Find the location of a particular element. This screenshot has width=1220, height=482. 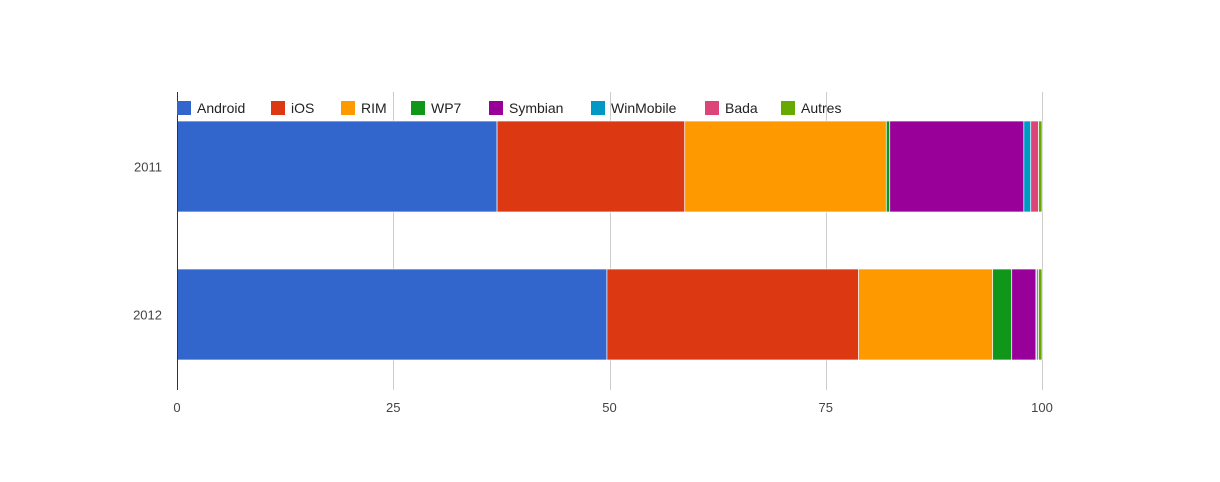

legend-label: iOS is located at coordinates (302, 108).